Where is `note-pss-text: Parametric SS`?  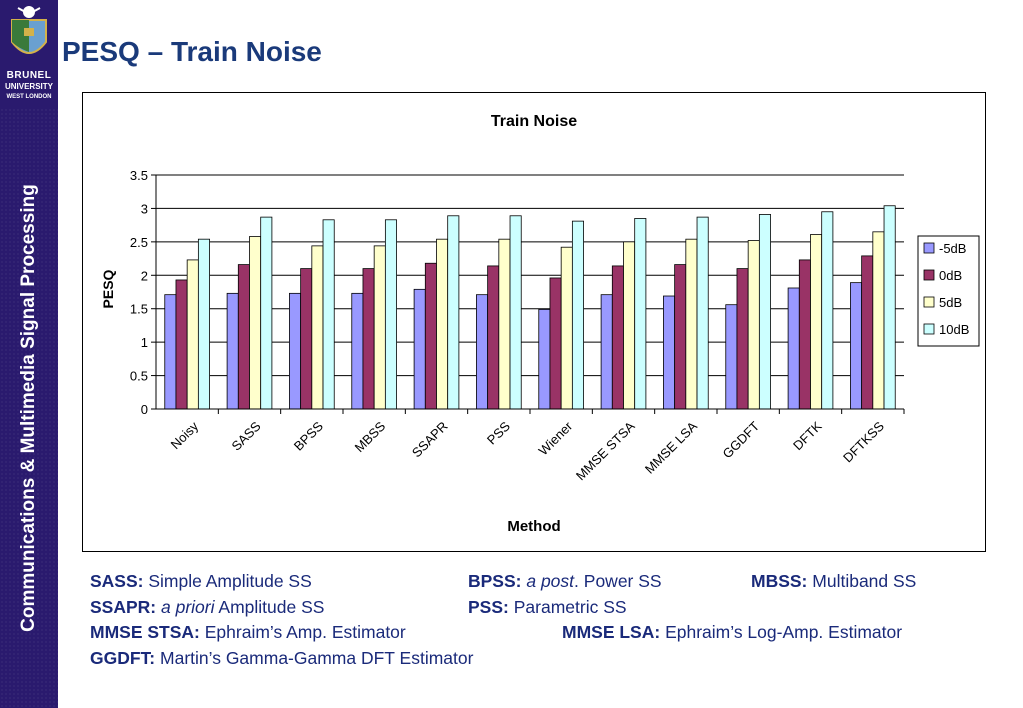 note-pss-text: Parametric SS is located at coordinates (570, 606).